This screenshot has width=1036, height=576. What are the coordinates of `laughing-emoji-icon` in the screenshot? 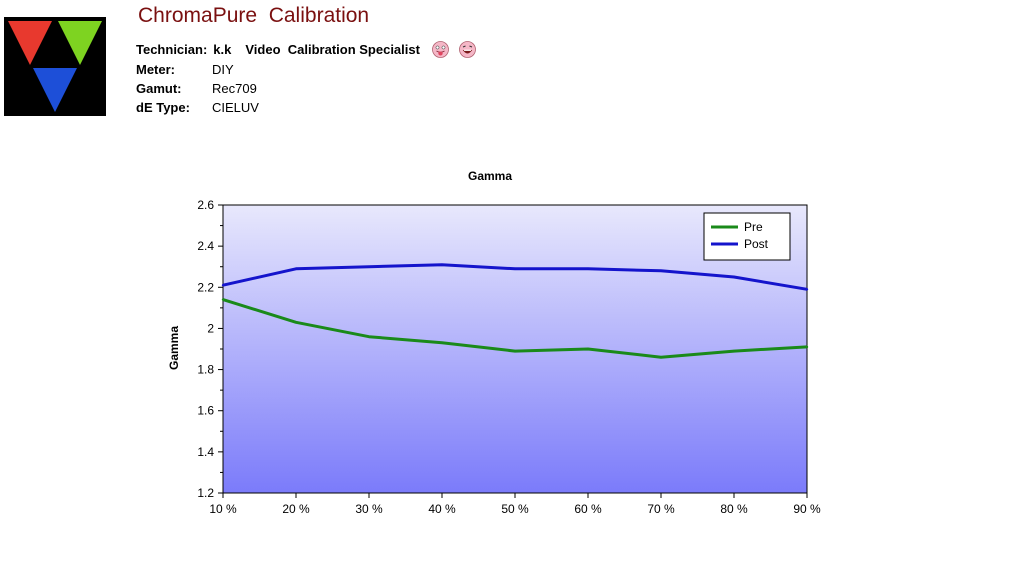 It's located at (467, 49).